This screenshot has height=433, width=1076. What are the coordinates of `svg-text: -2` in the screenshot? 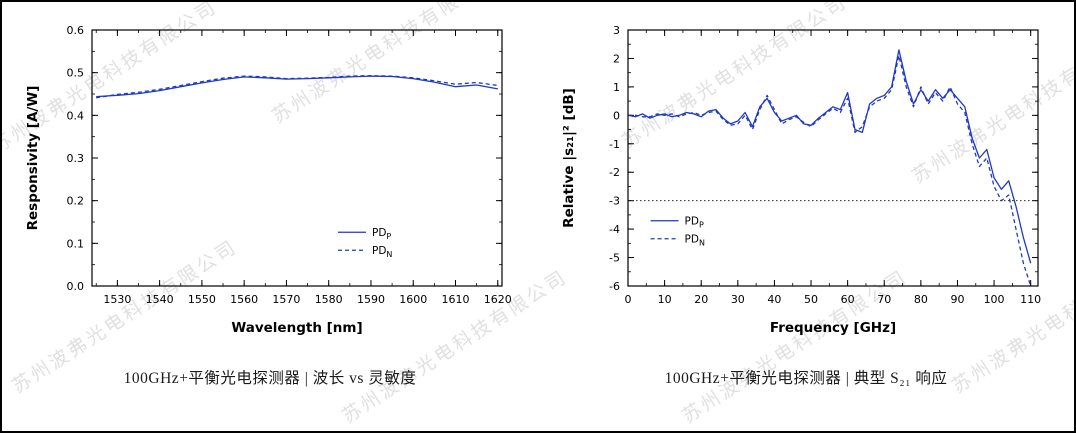 It's located at (614, 172).